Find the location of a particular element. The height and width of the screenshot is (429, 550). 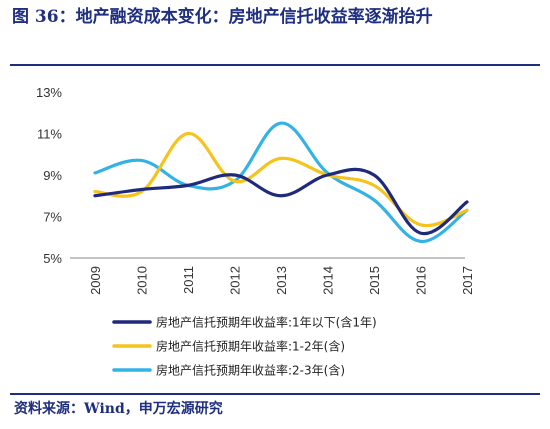

x-tick-label: 2012 is located at coordinates (235, 280).